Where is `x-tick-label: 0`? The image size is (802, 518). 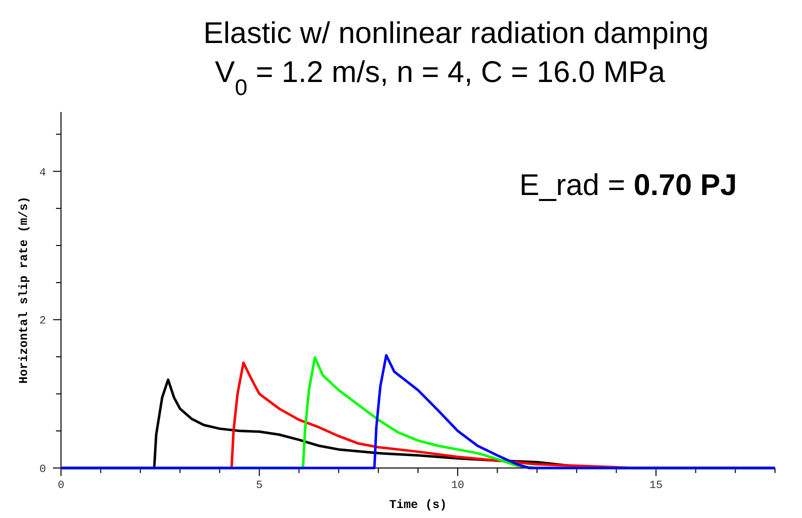 x-tick-label: 0 is located at coordinates (61, 486).